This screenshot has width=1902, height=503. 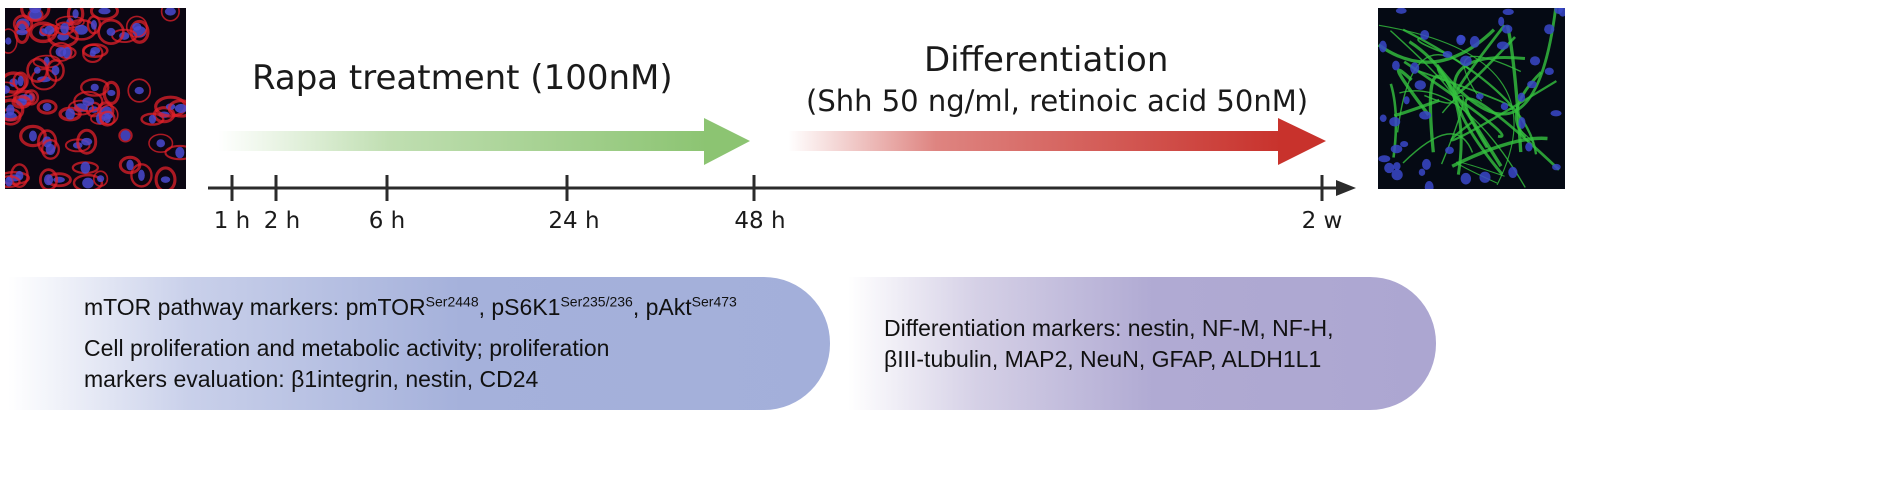 I want to click on ps6k1-label: , pS6K1, so click(x=519, y=307).